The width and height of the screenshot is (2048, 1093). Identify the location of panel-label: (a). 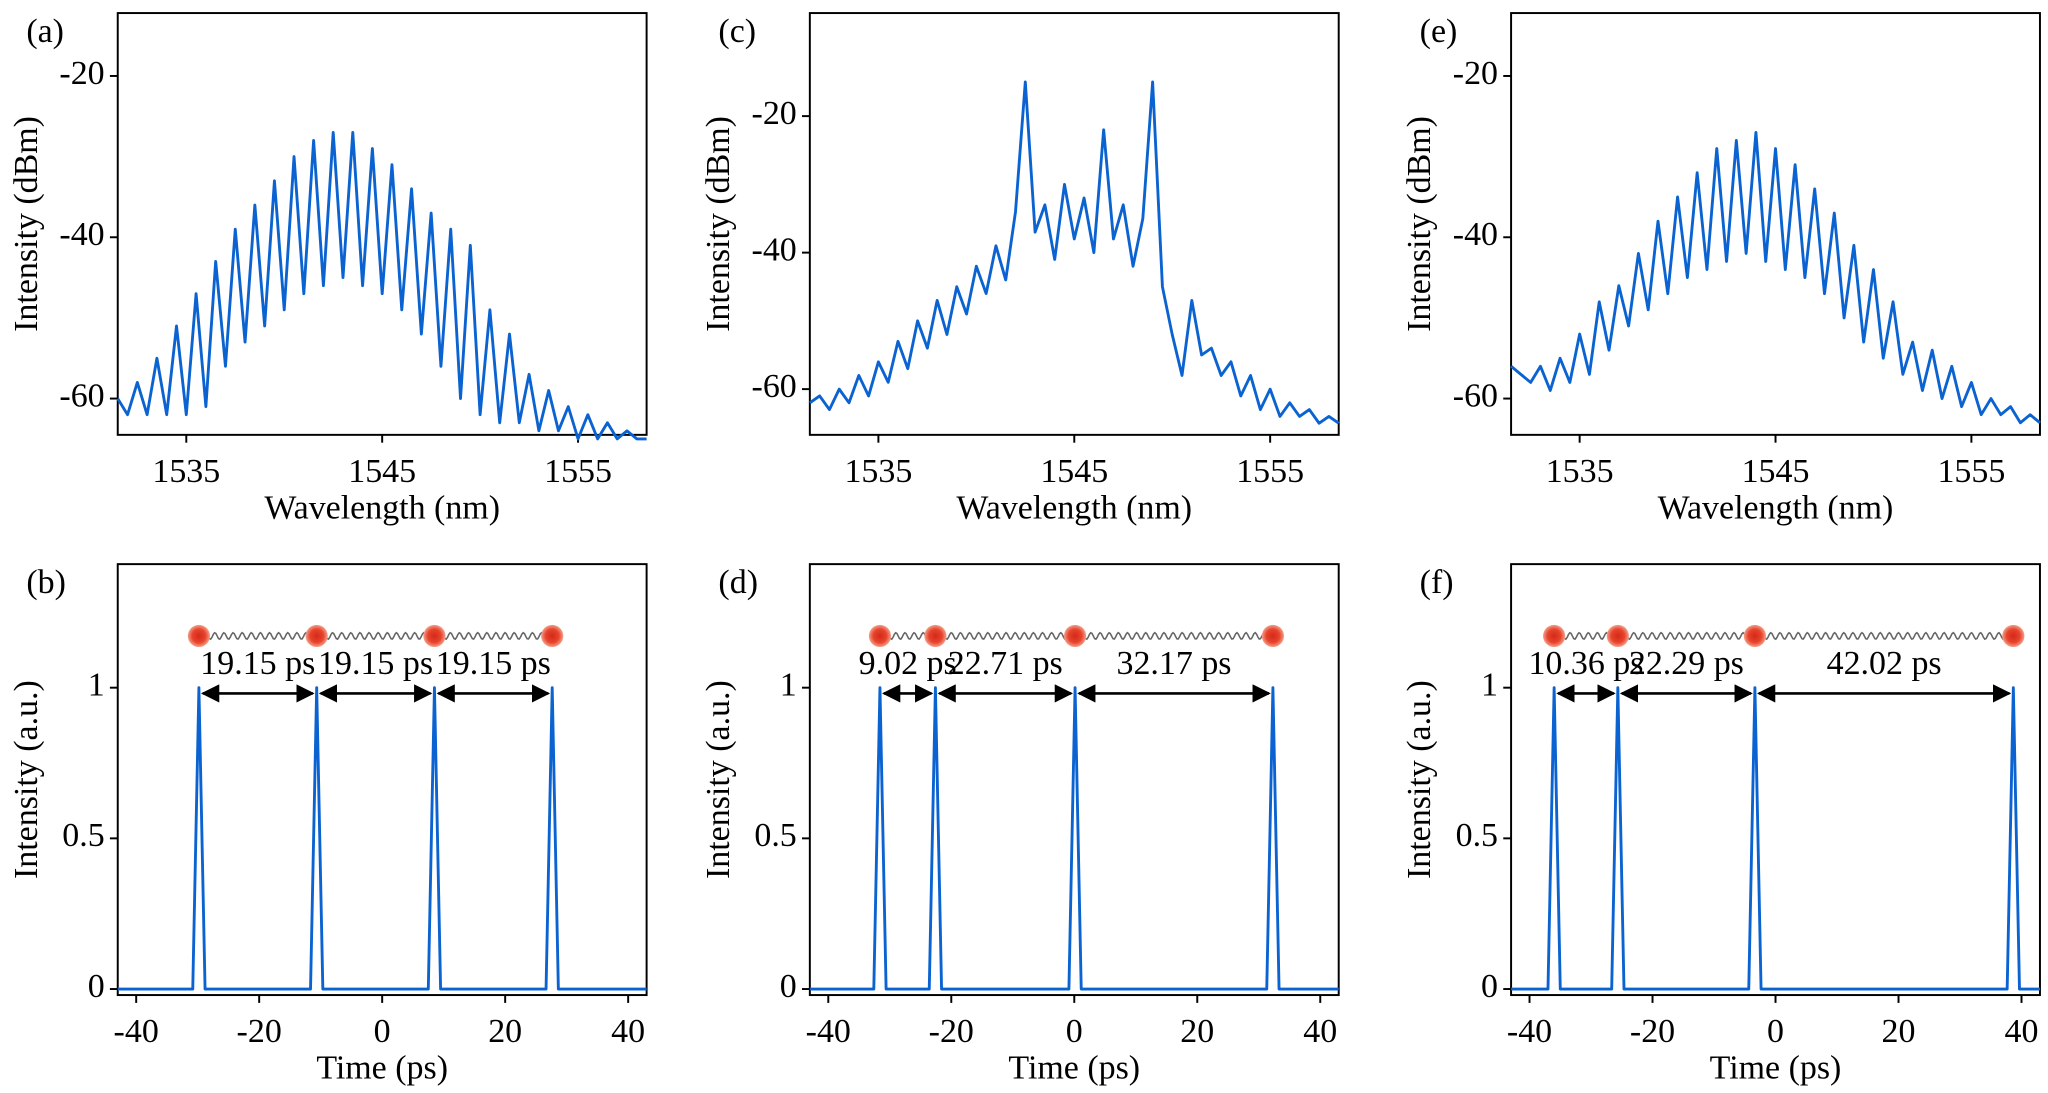
(45, 31).